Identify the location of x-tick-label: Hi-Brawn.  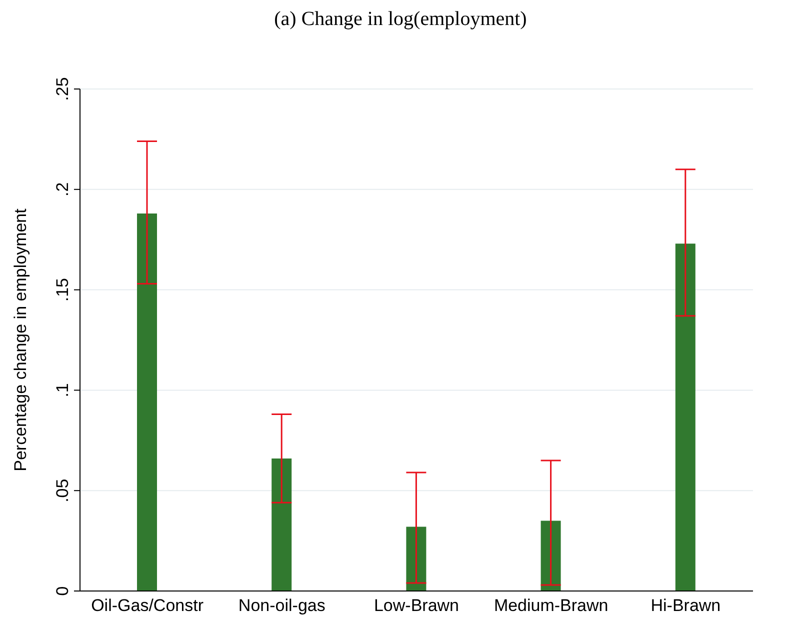
(685, 606).